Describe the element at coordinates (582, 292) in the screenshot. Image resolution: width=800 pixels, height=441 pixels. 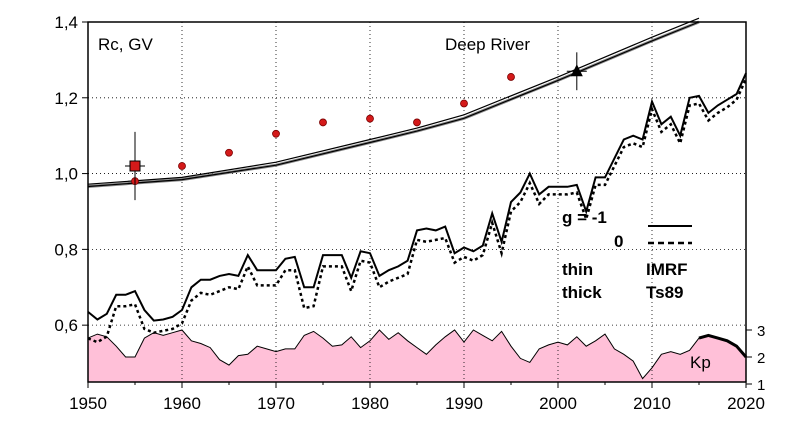
I see `legend-thick-label: thick` at that location.